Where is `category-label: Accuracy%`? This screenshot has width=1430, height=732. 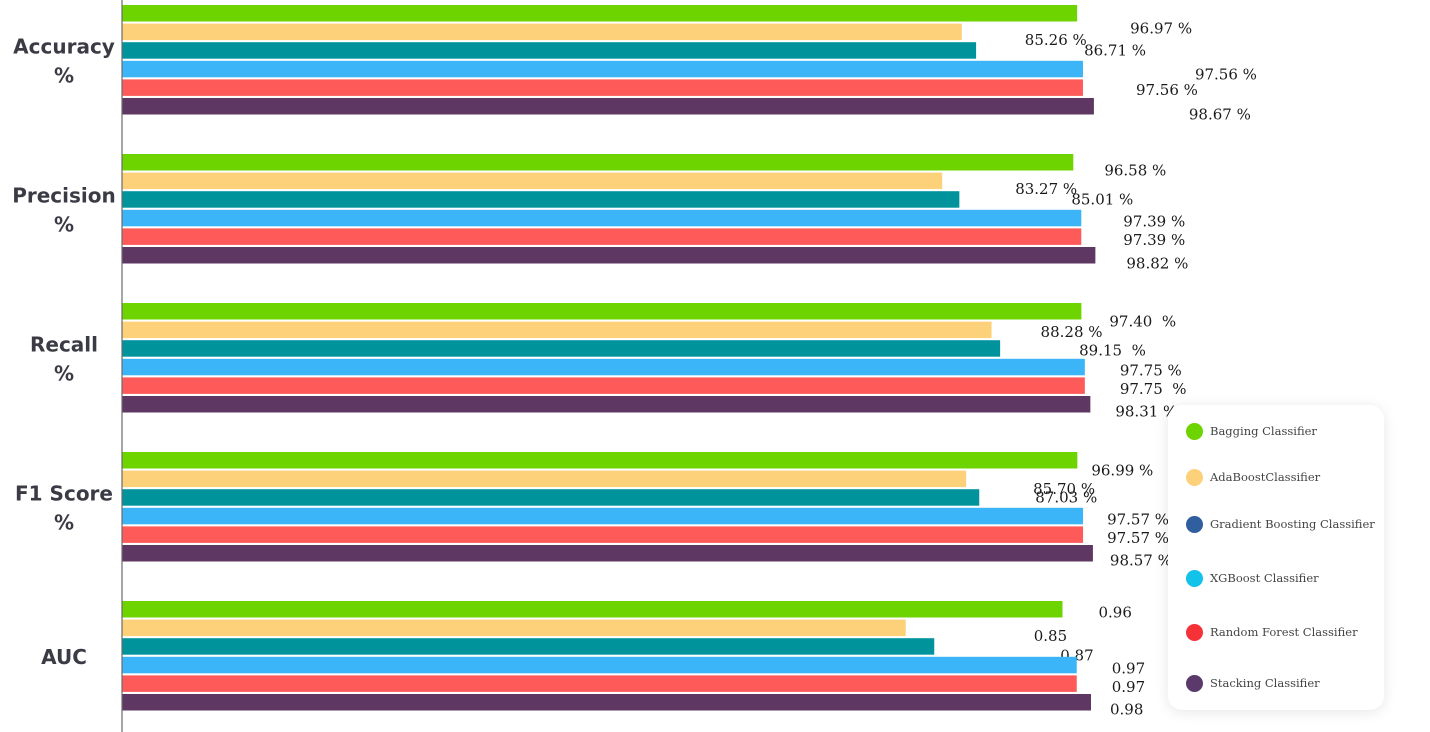
category-label: Accuracy% is located at coordinates (64, 60).